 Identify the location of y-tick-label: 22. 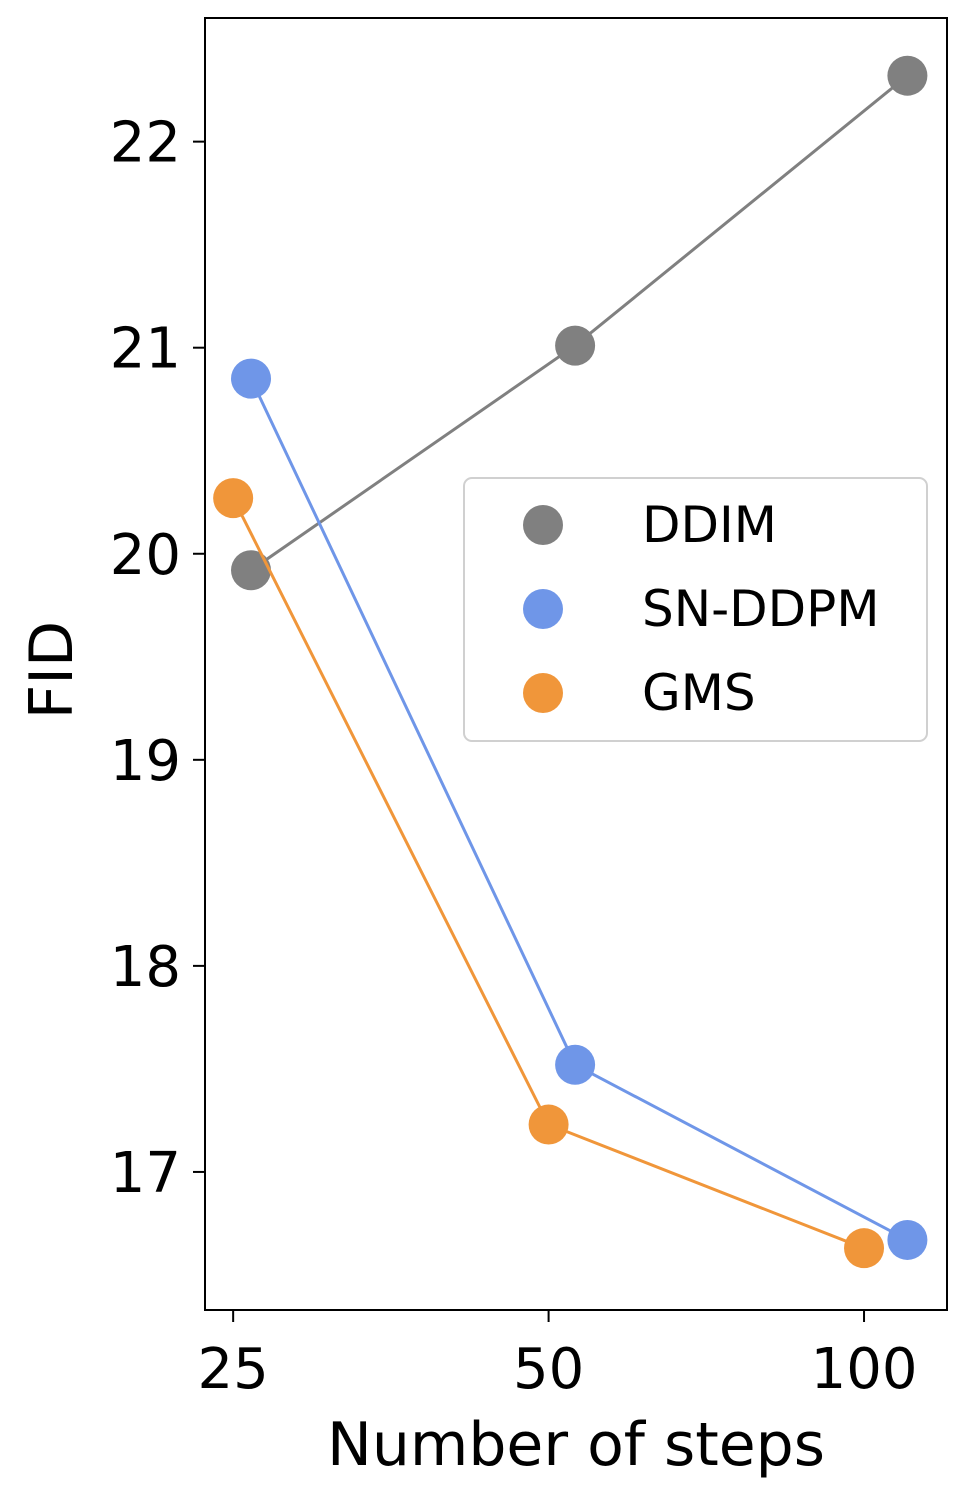
(145, 143).